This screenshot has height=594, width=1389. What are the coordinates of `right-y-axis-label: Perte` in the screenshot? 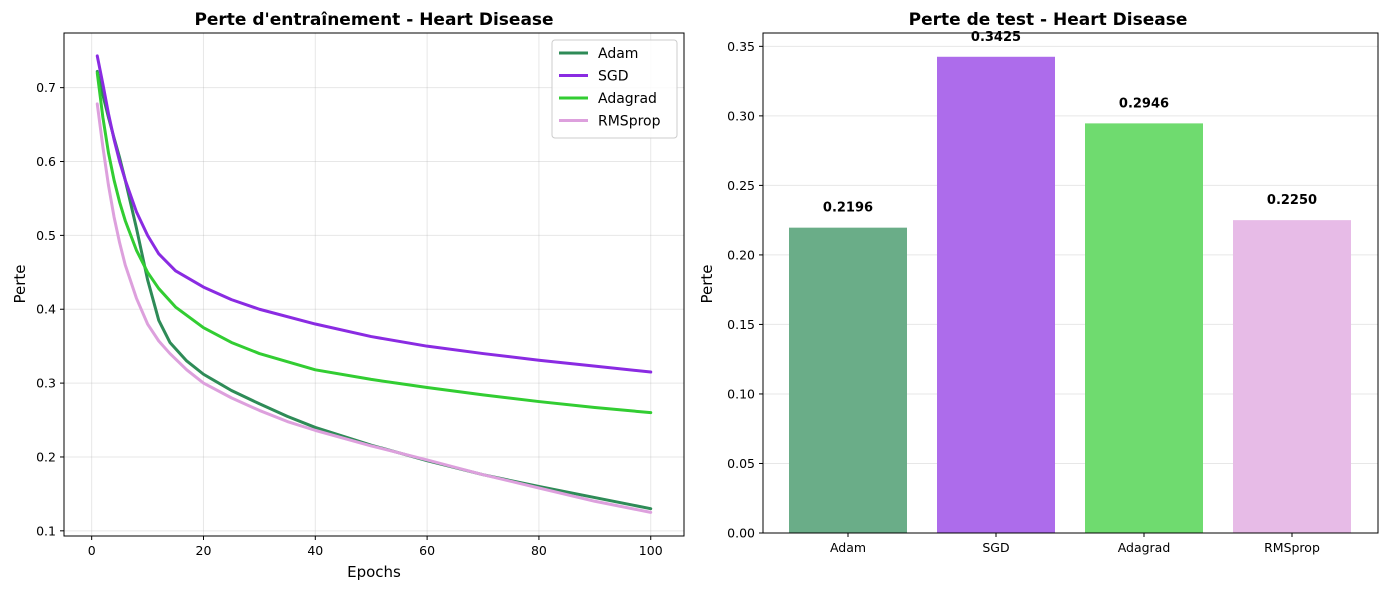 It's located at (707, 283).